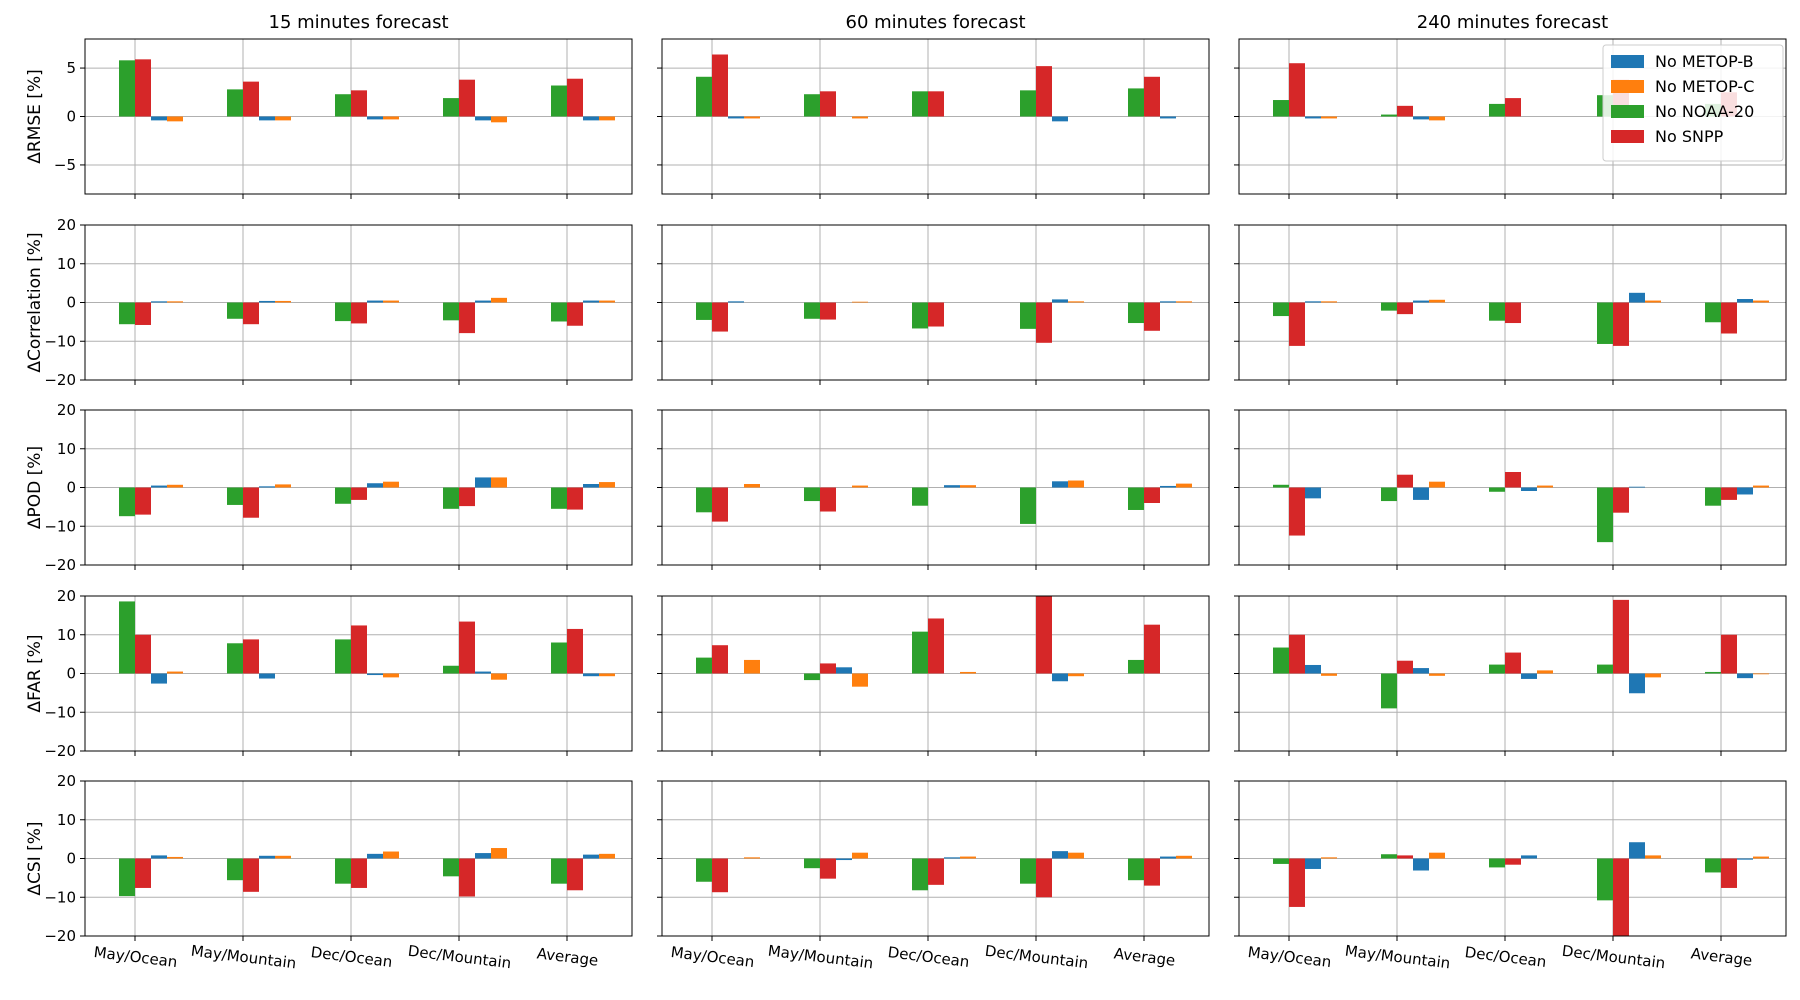  What do you see at coordinates (567, 956) in the screenshot?
I see `x-tick-label: Average` at bounding box center [567, 956].